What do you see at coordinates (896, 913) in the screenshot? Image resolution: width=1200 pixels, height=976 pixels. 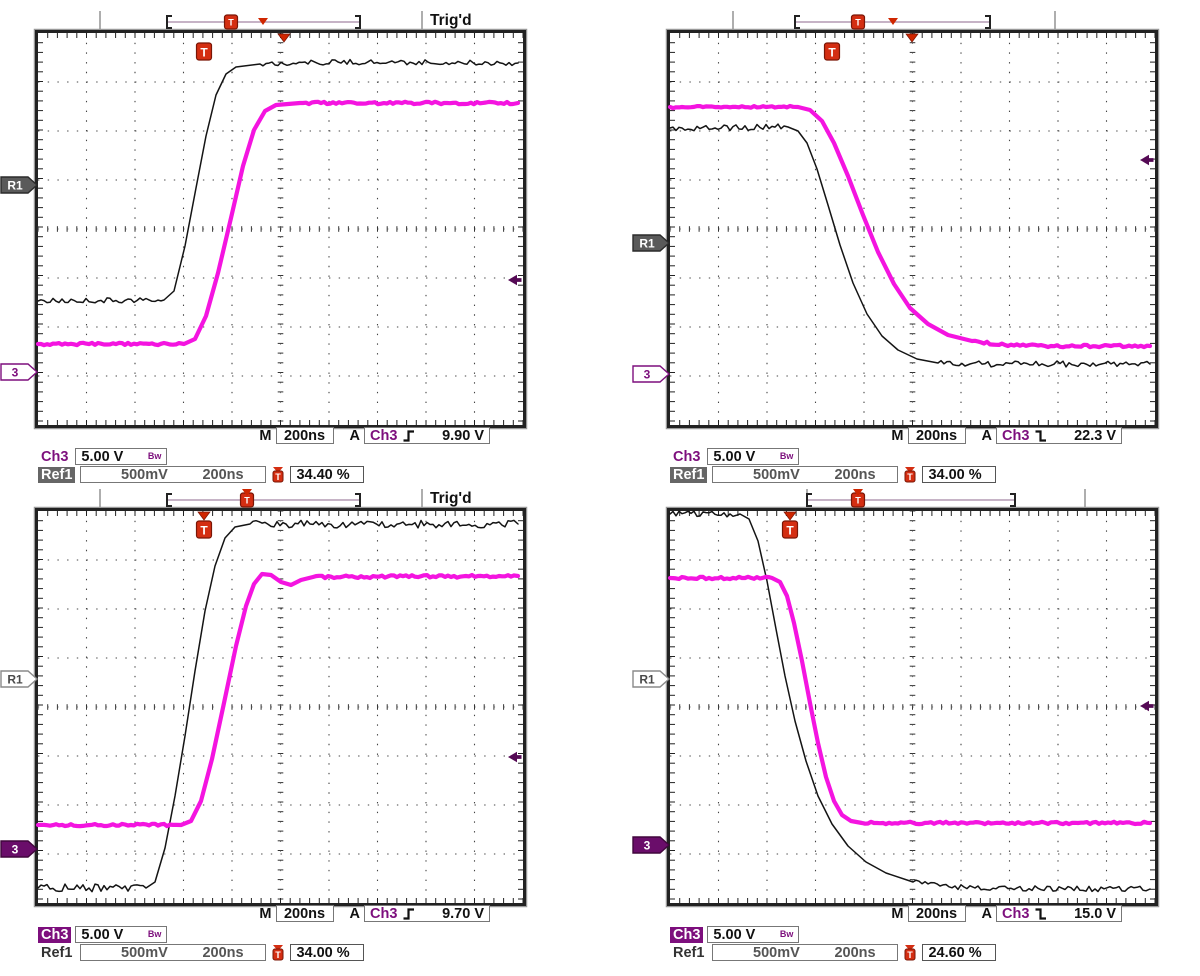 I see `timebase-trigger-row: M 200ns A Ch3 15.0 V` at bounding box center [896, 913].